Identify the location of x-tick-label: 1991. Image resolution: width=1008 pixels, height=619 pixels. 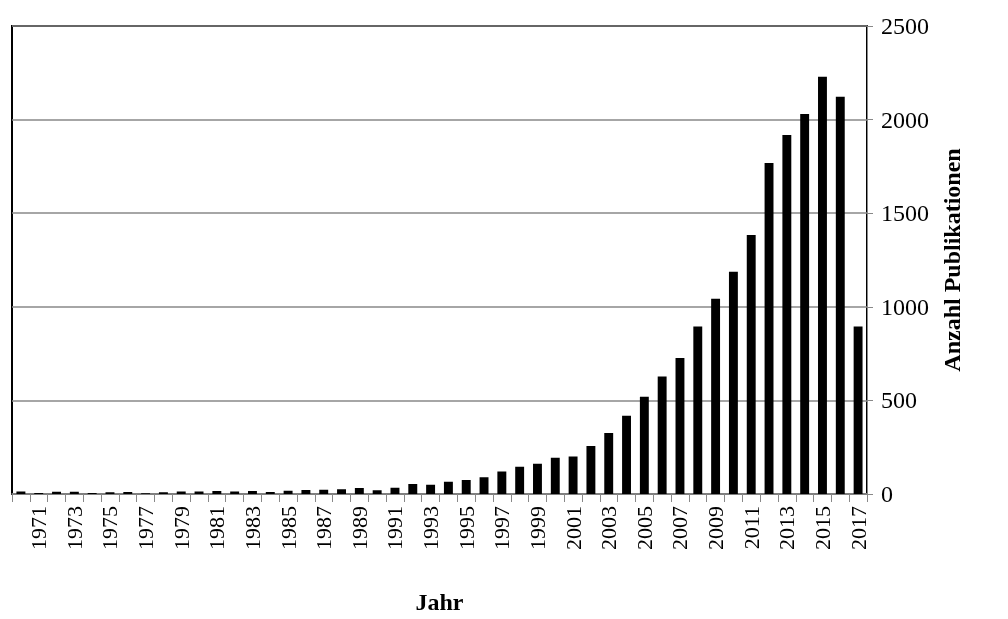
(395, 528).